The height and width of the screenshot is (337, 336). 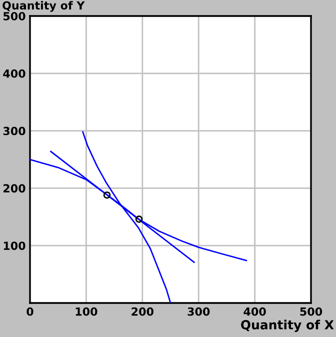 I want to click on x-tick-label: 400, so click(x=255, y=311).